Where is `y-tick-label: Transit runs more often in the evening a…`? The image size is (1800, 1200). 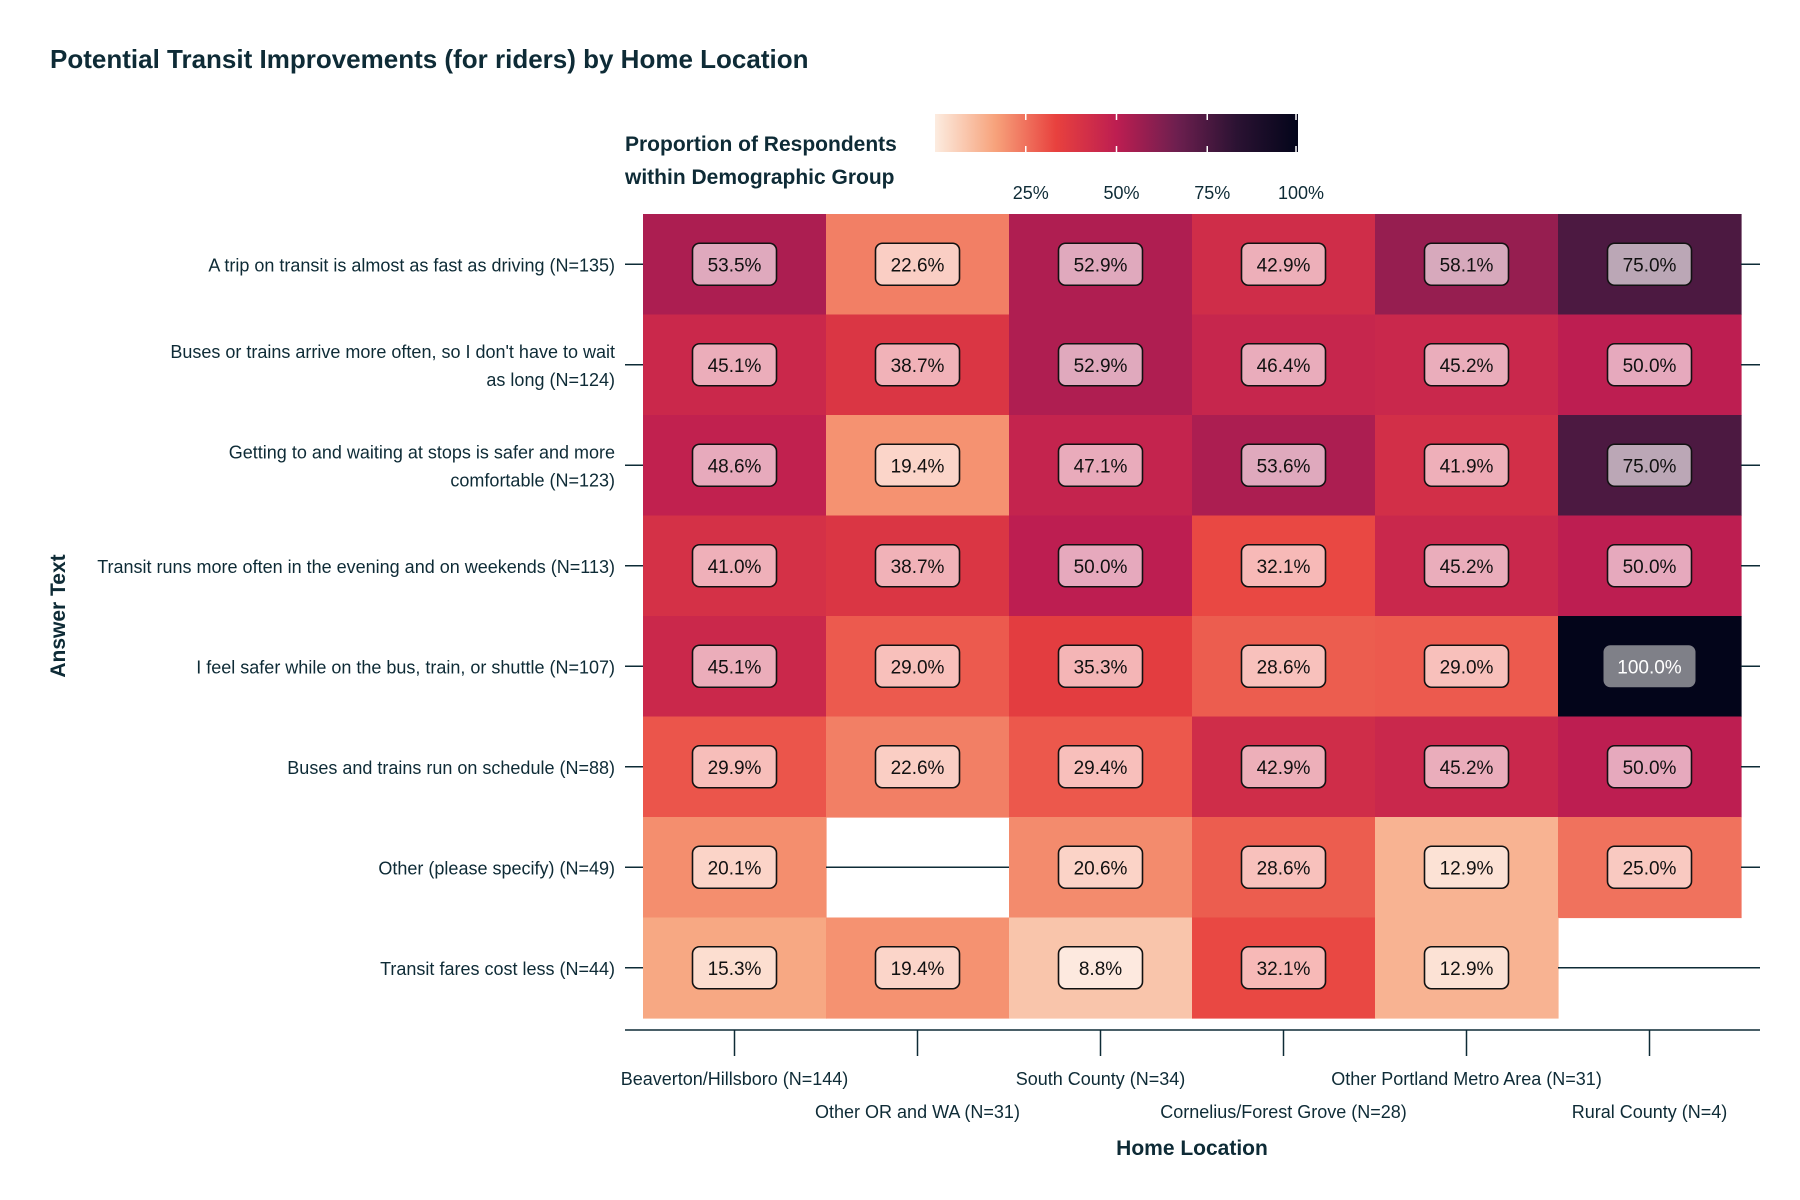
y-tick-label: Transit runs more often in the evening a… is located at coordinates (356, 567).